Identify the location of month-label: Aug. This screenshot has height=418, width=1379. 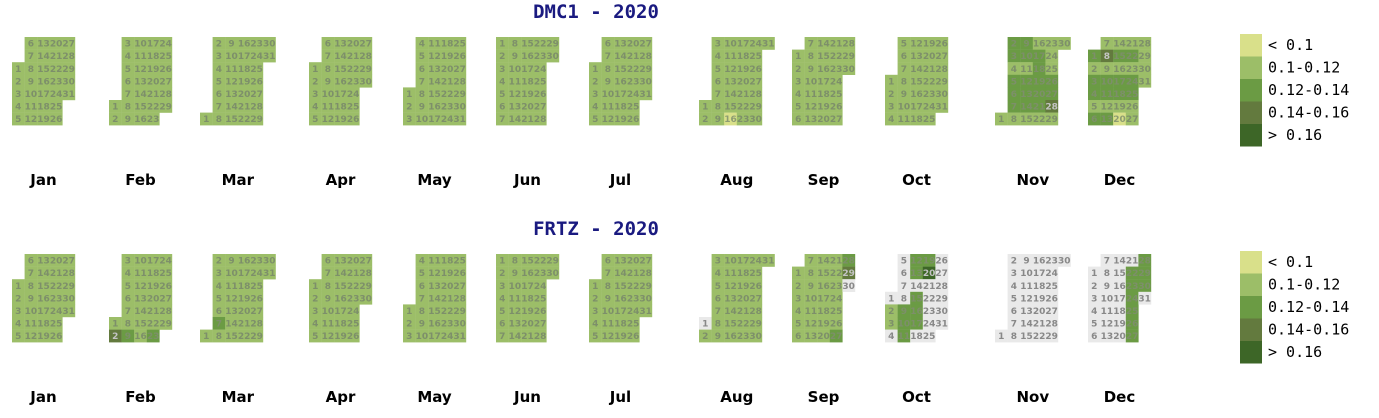
(736, 397).